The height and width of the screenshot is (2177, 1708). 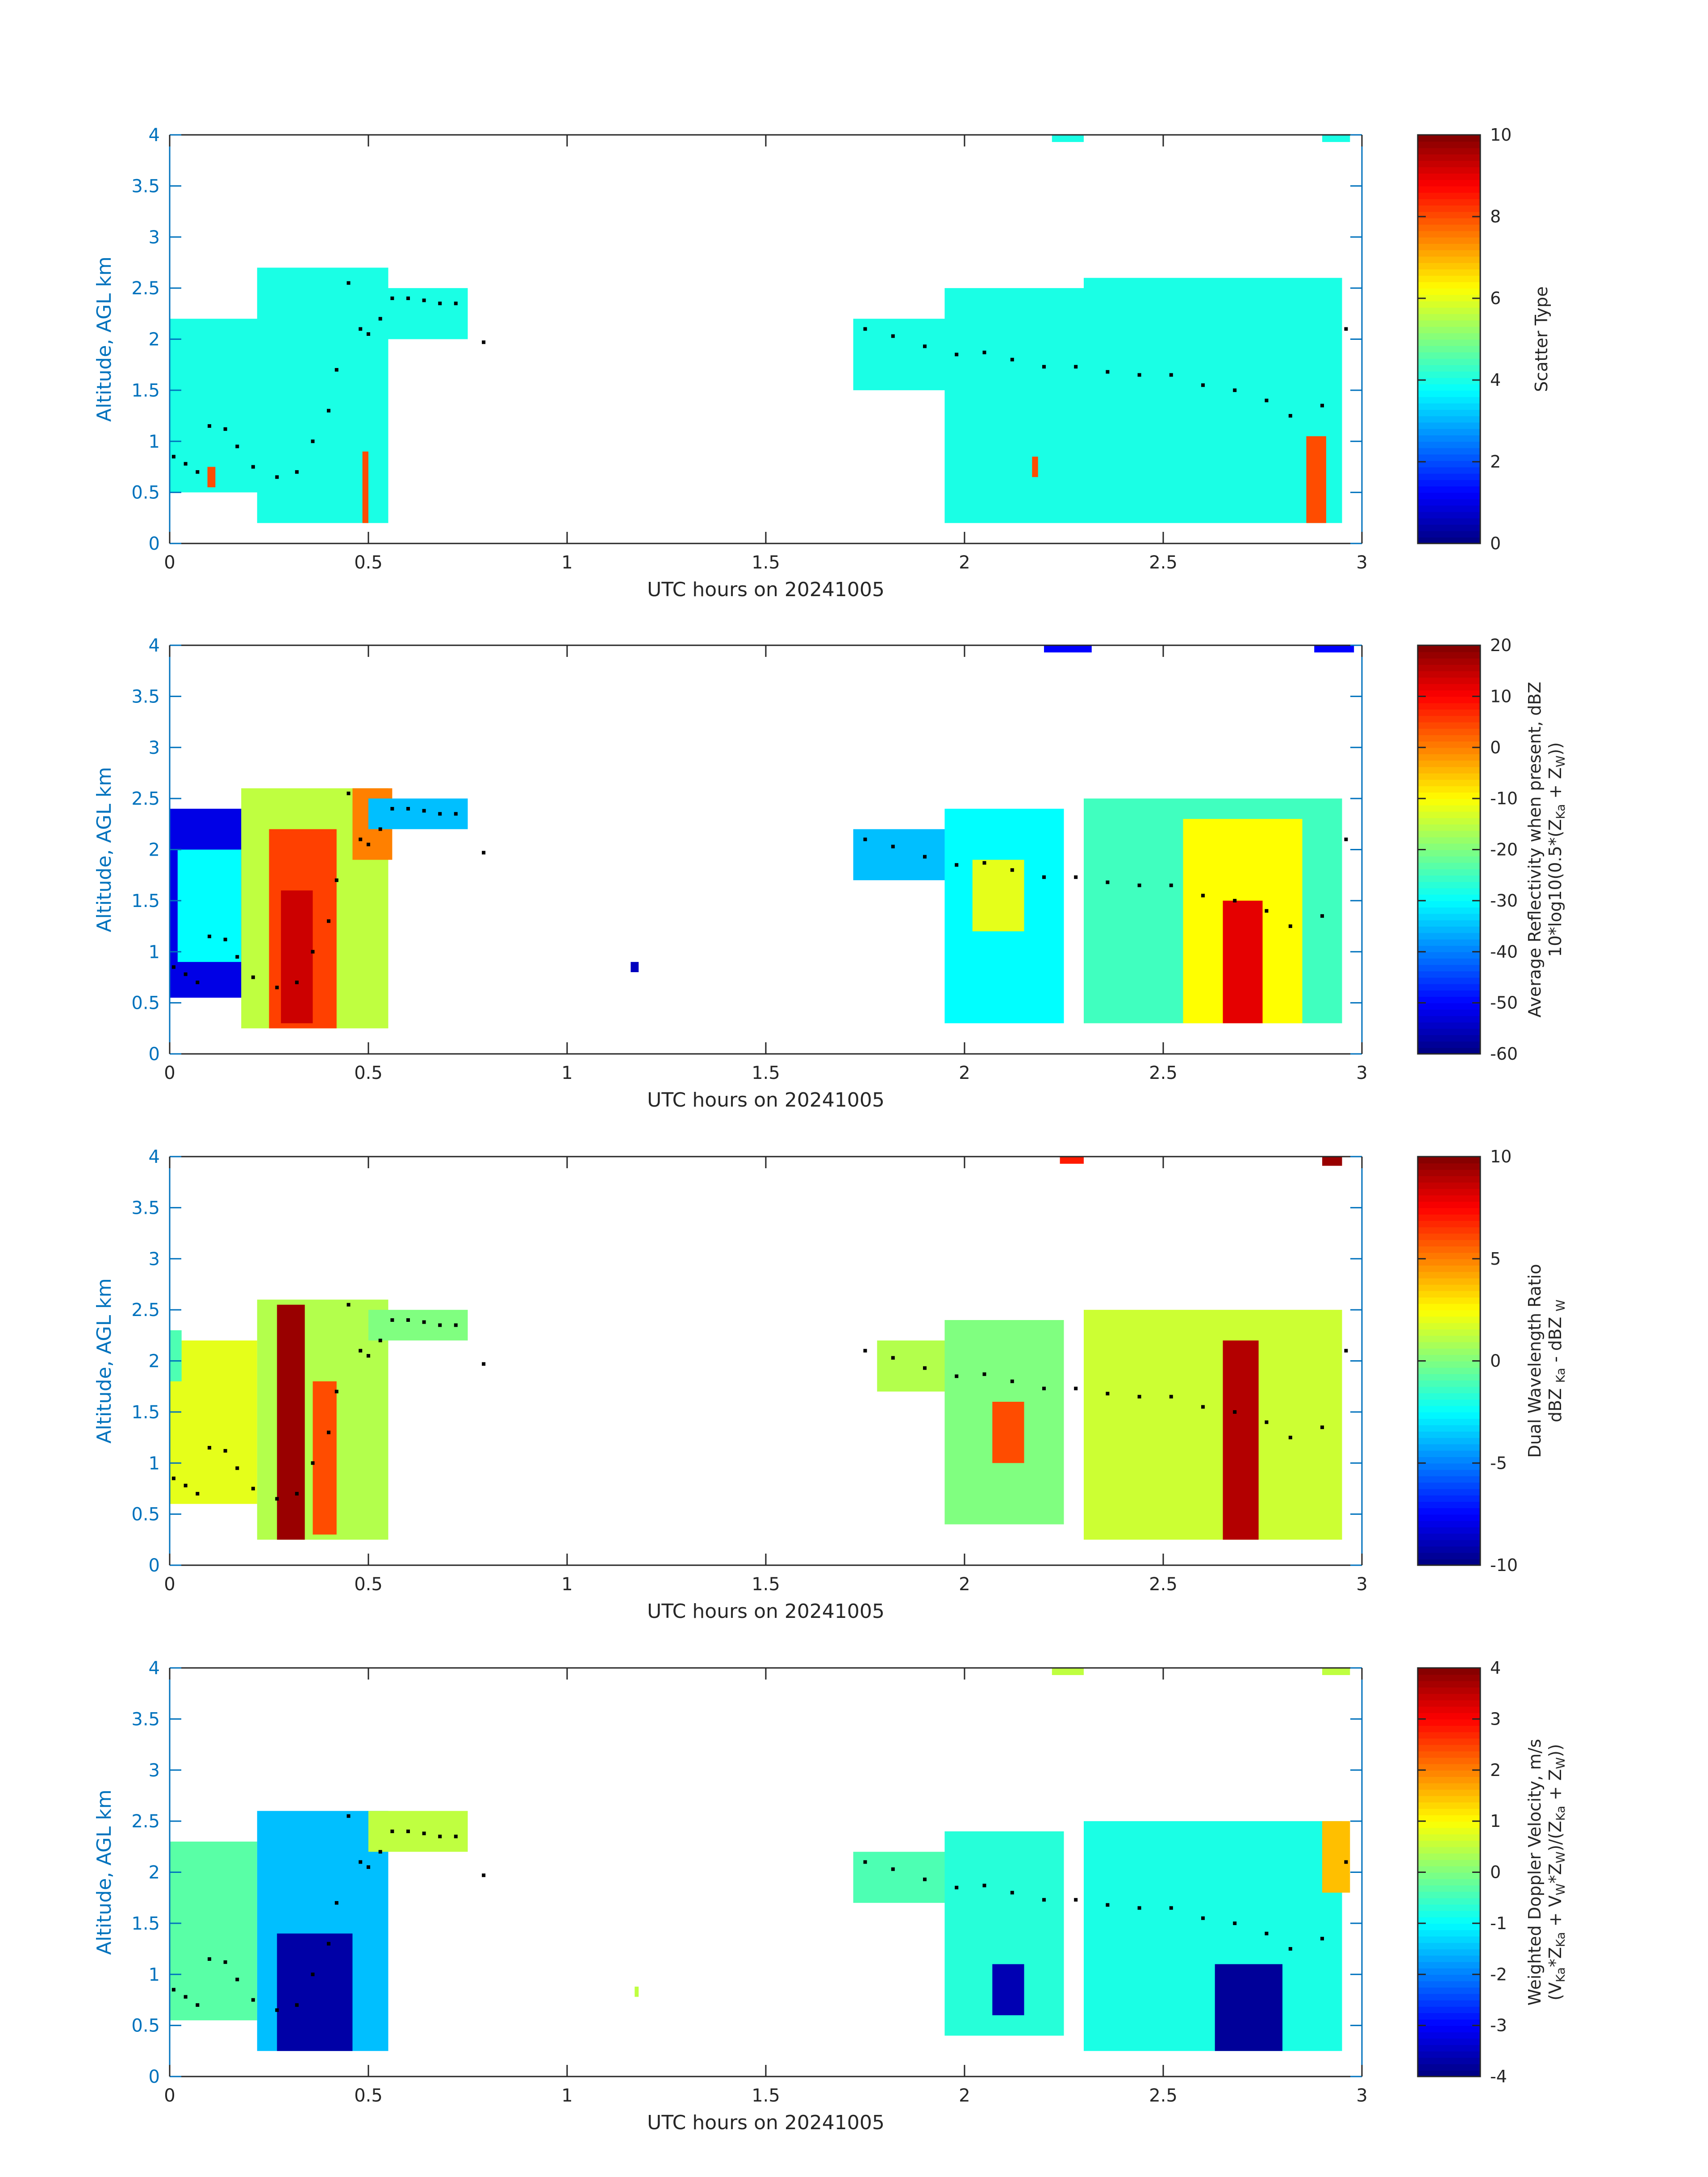 I want to click on x-tick-label: 1, so click(x=566, y=2095).